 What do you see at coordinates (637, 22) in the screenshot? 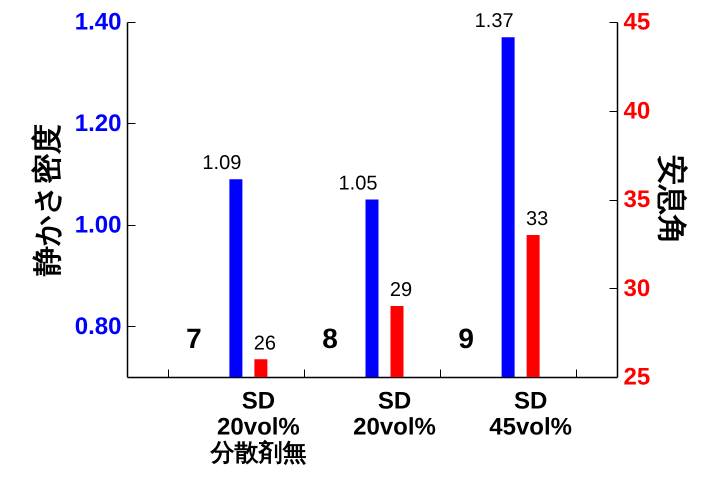
I see `y2-tick-label: 45` at bounding box center [637, 22].